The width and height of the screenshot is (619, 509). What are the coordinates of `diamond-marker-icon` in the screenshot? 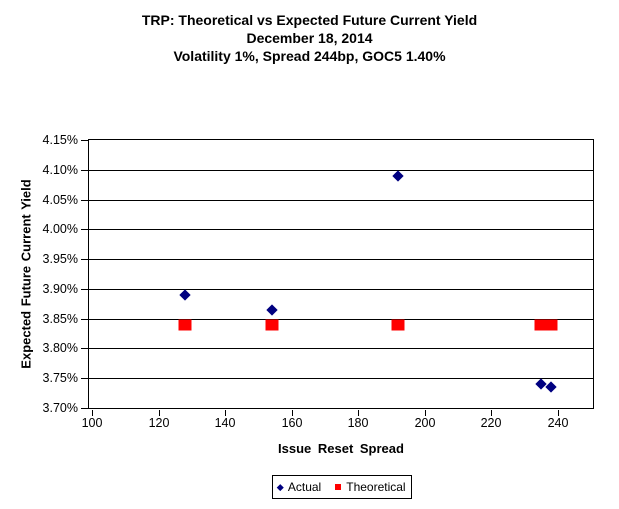 It's located at (280, 487).